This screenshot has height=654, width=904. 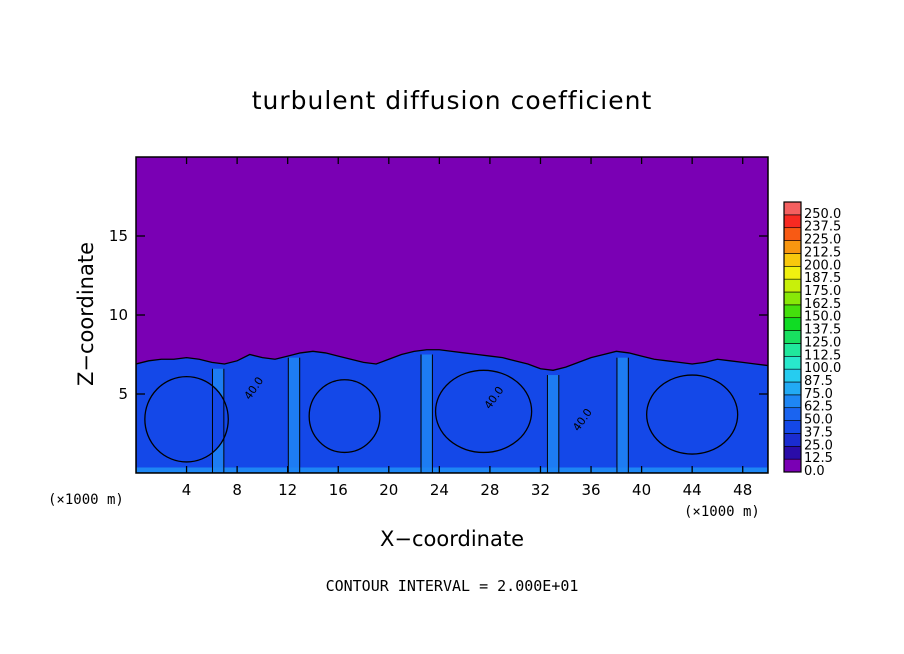 I want to click on x-tick-label: 32, so click(x=540, y=490).